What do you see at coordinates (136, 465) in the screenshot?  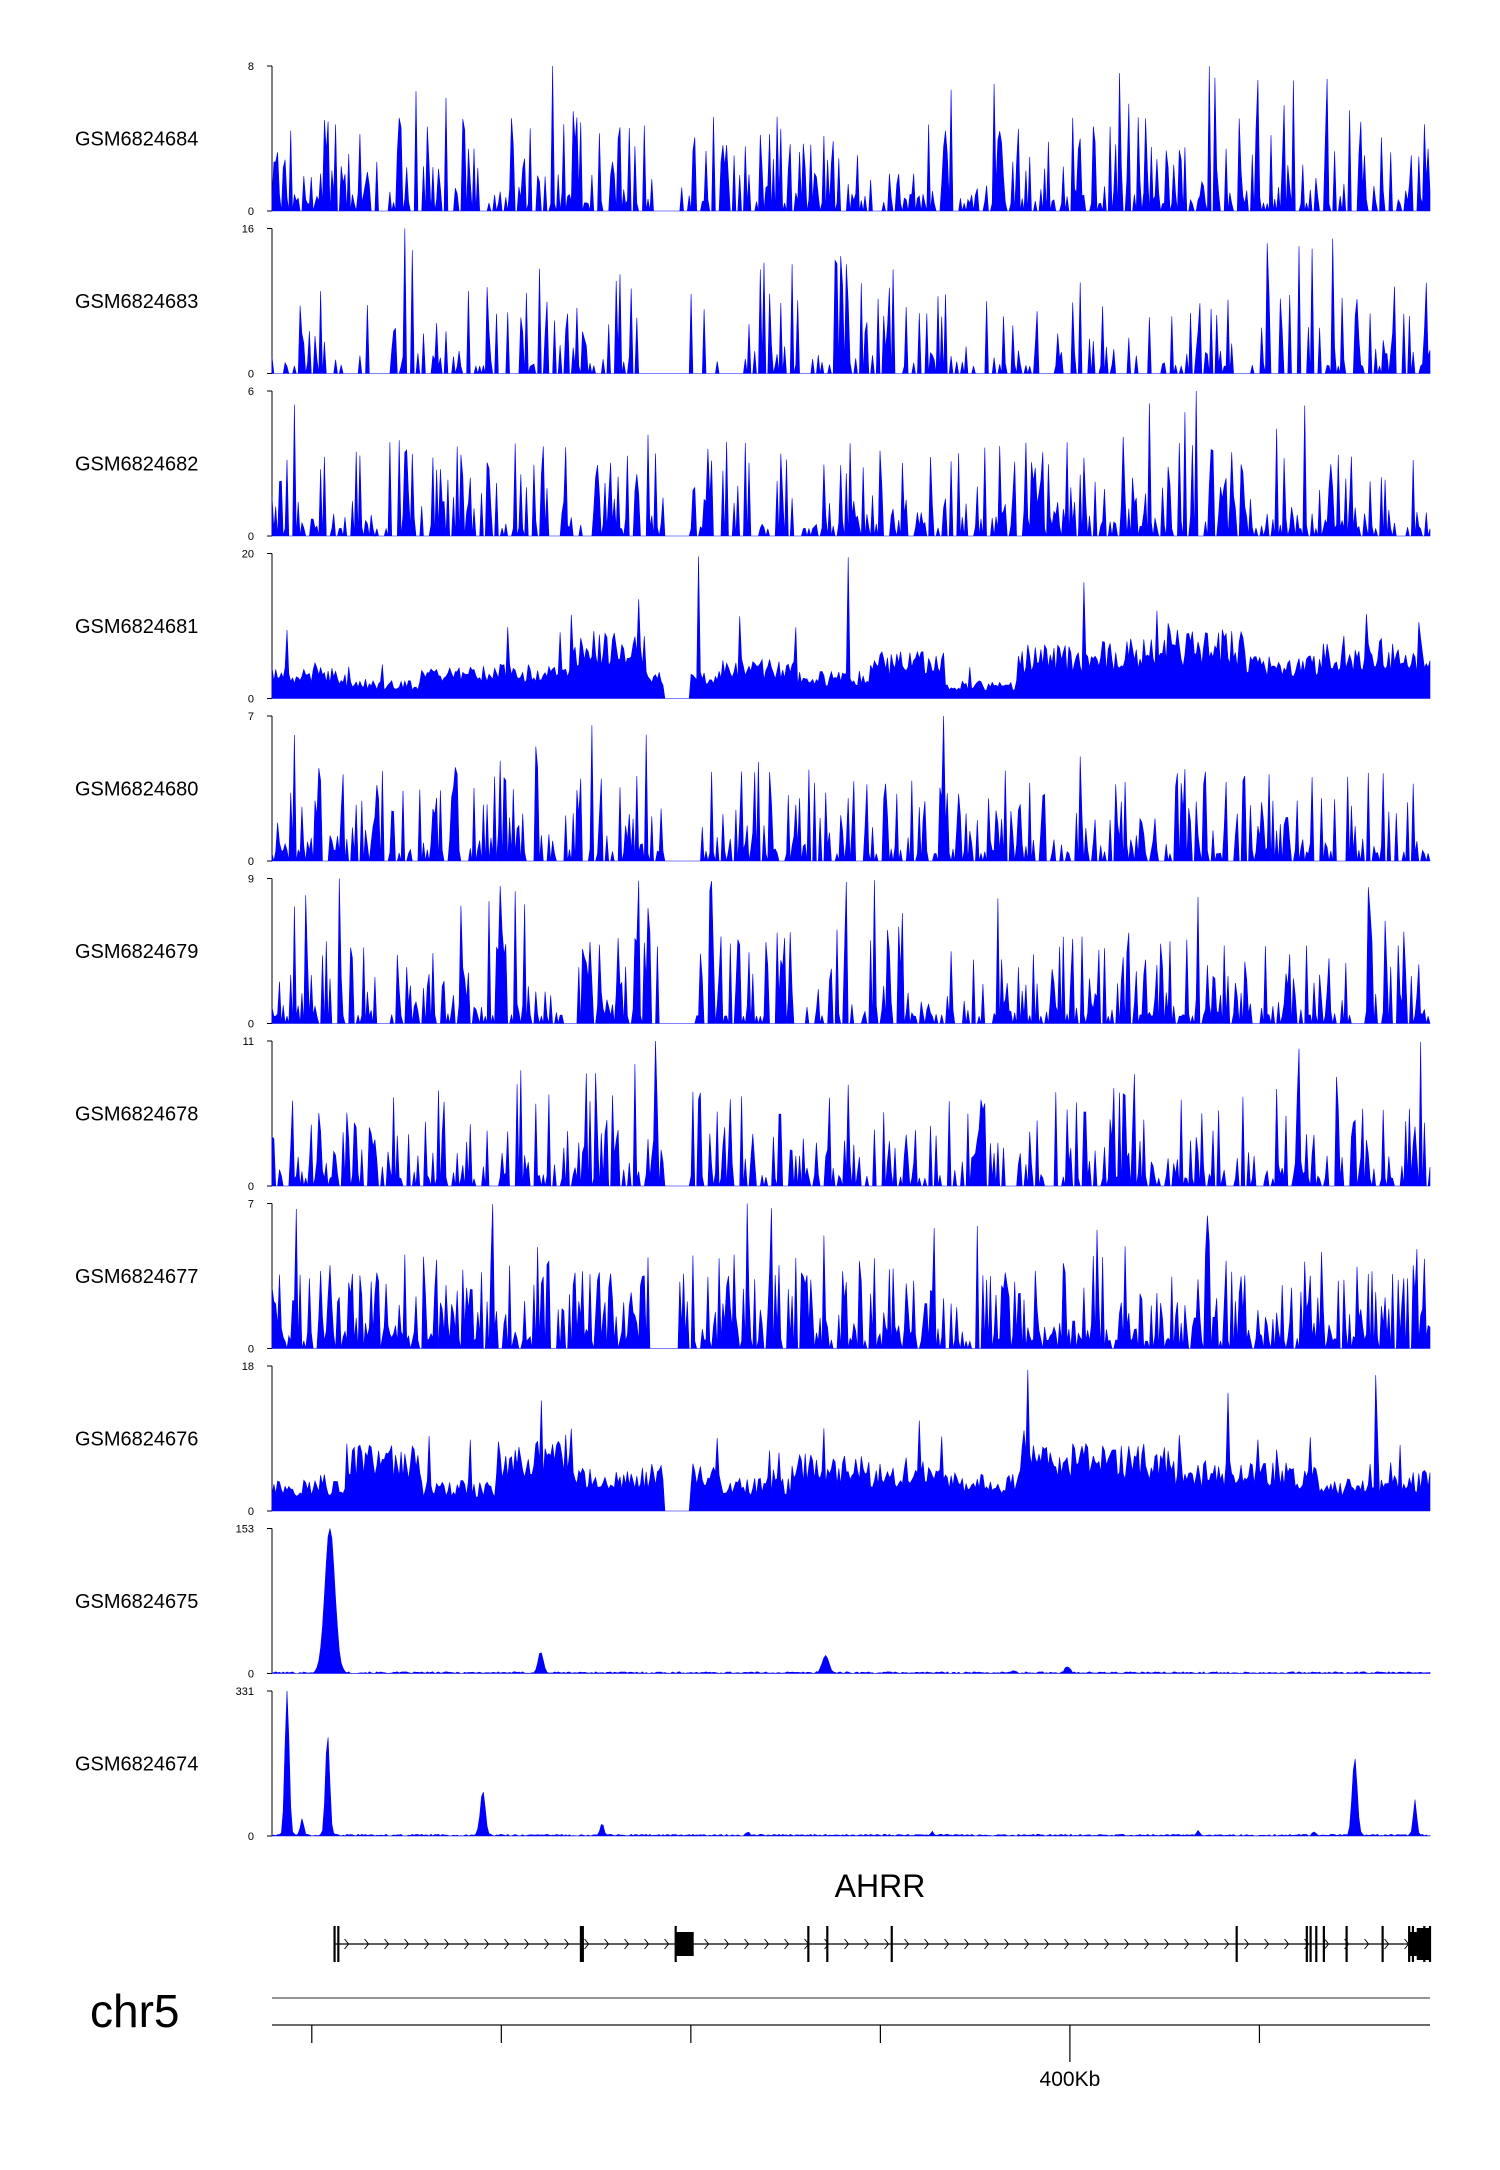 I see `track-label: GSM6824682` at bounding box center [136, 465].